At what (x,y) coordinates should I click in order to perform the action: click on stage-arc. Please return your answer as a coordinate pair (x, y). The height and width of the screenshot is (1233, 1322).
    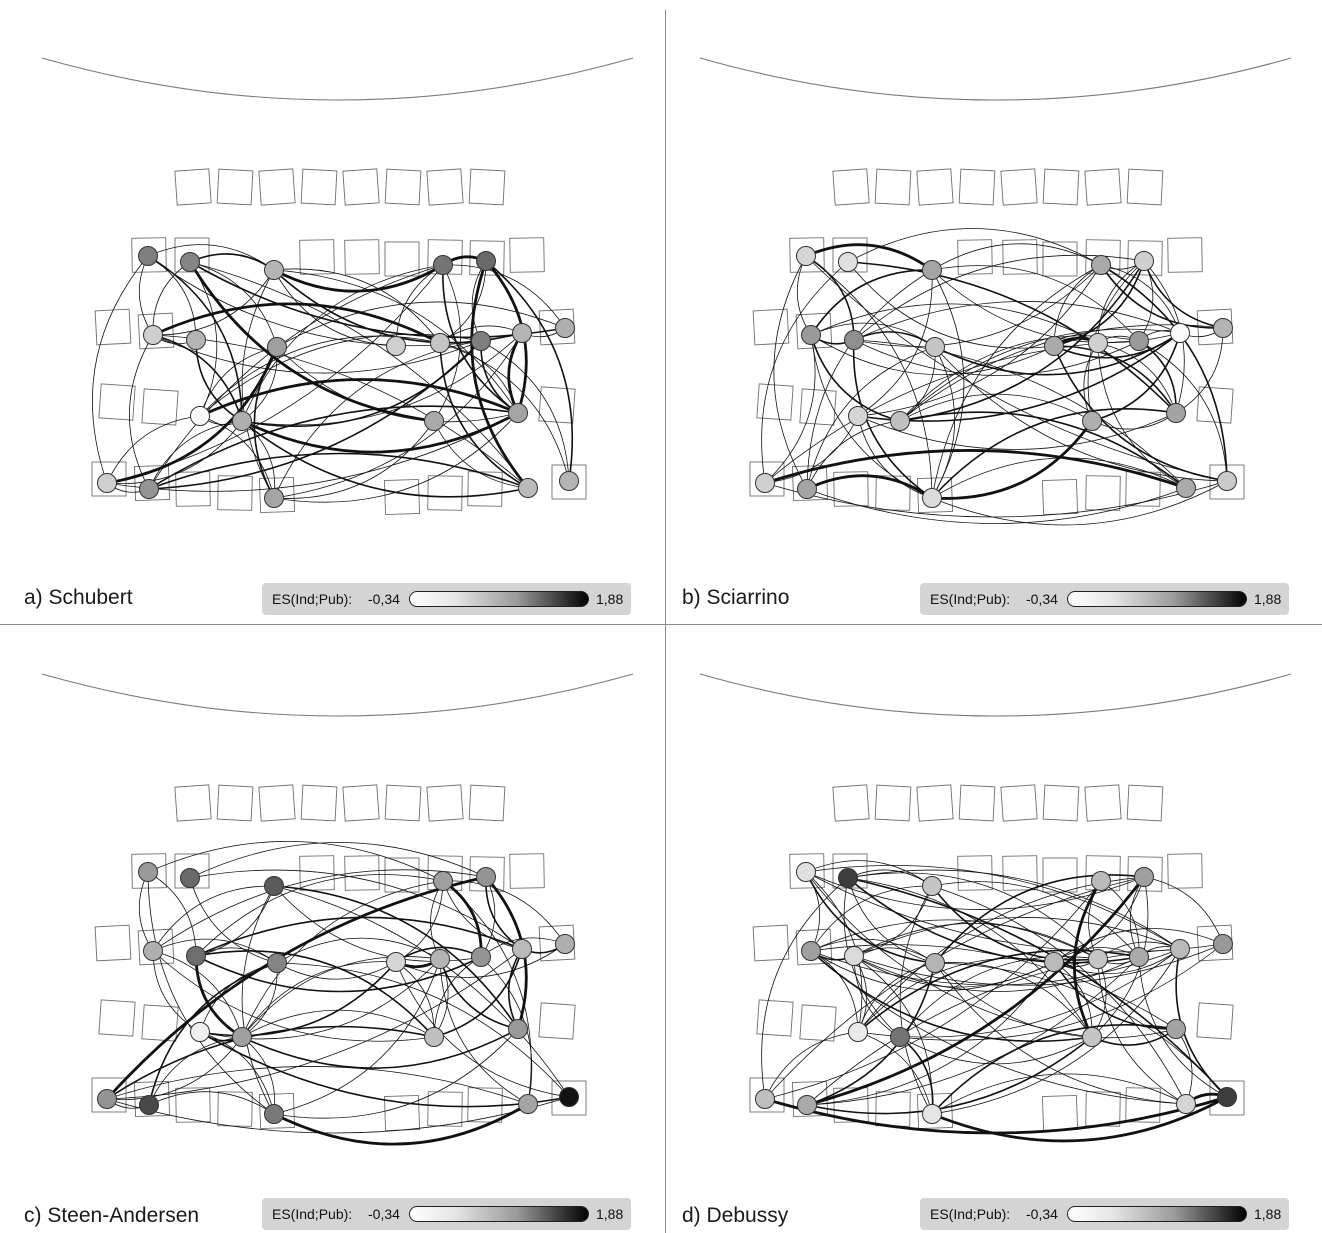
    Looking at the image, I should click on (995, 79).